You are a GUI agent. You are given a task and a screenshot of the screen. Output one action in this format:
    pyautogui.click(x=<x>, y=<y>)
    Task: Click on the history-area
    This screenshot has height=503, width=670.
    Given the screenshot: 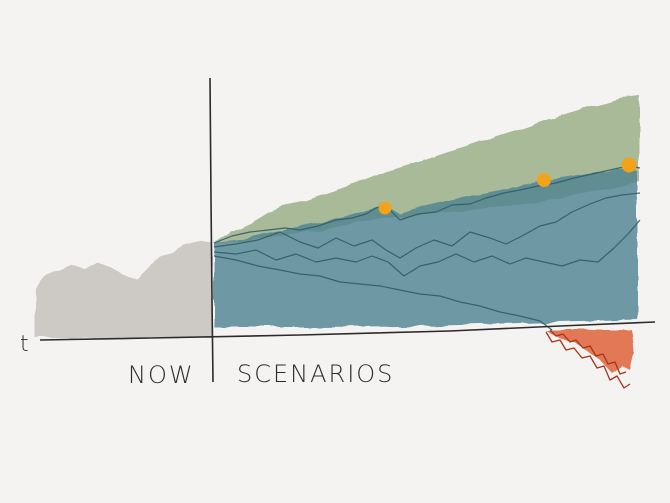 What is the action you would take?
    pyautogui.click(x=123, y=289)
    